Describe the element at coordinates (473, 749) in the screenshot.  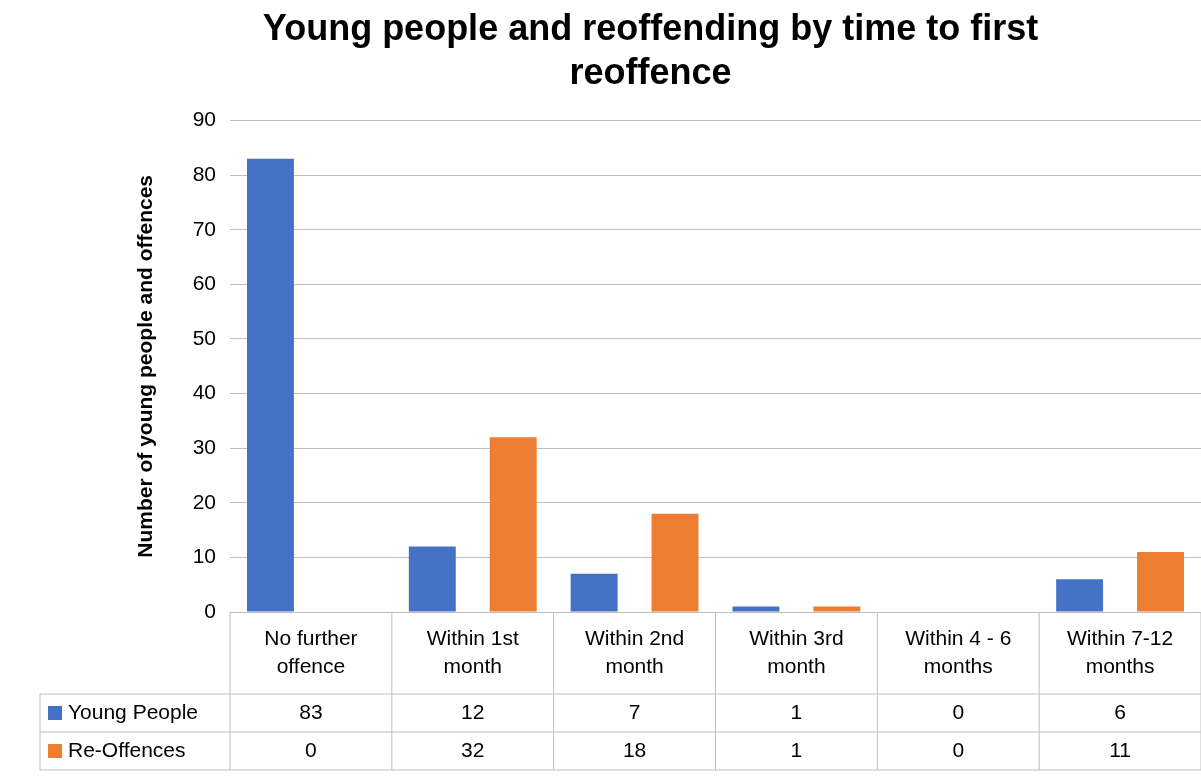
I see `data-label: 32` at that location.